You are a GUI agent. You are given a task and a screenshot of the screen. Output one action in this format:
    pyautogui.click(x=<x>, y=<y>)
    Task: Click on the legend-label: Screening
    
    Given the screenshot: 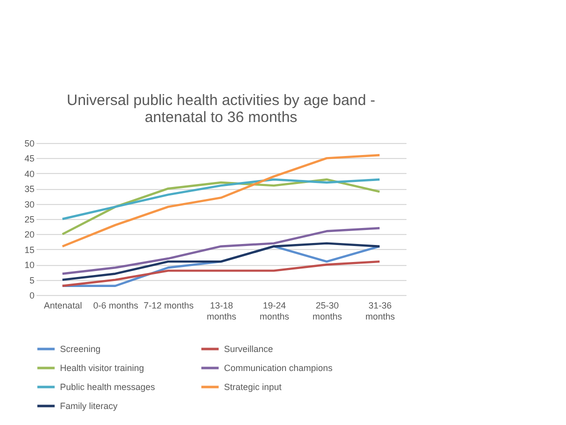 What is the action you would take?
    pyautogui.click(x=80, y=349)
    